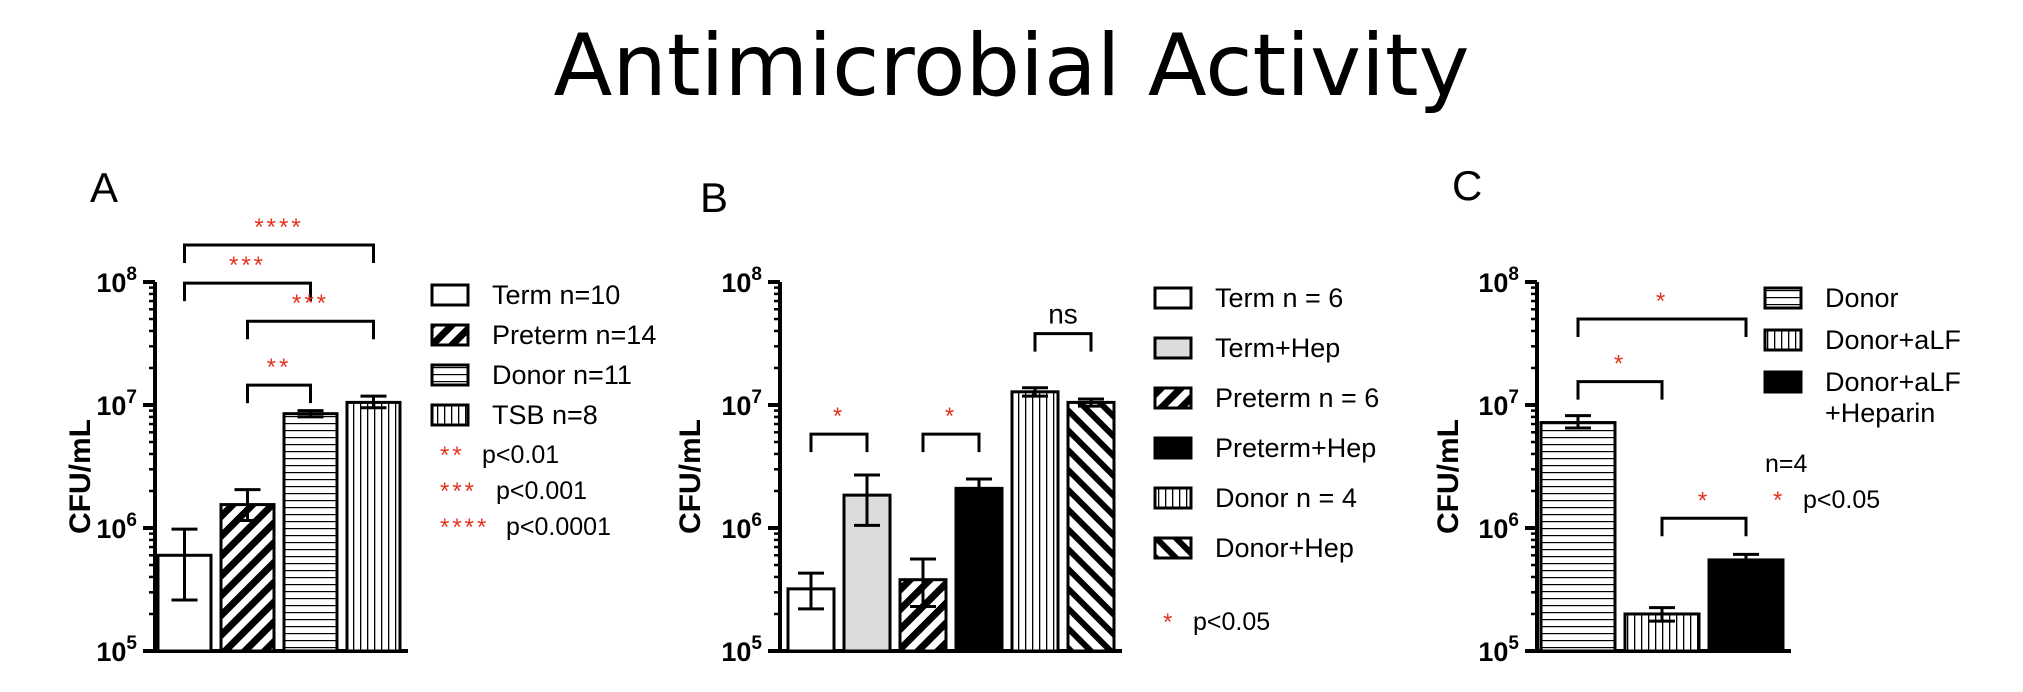 The width and height of the screenshot is (2023, 692). What do you see at coordinates (1786, 464) in the screenshot?
I see `note-text: n=4` at bounding box center [1786, 464].